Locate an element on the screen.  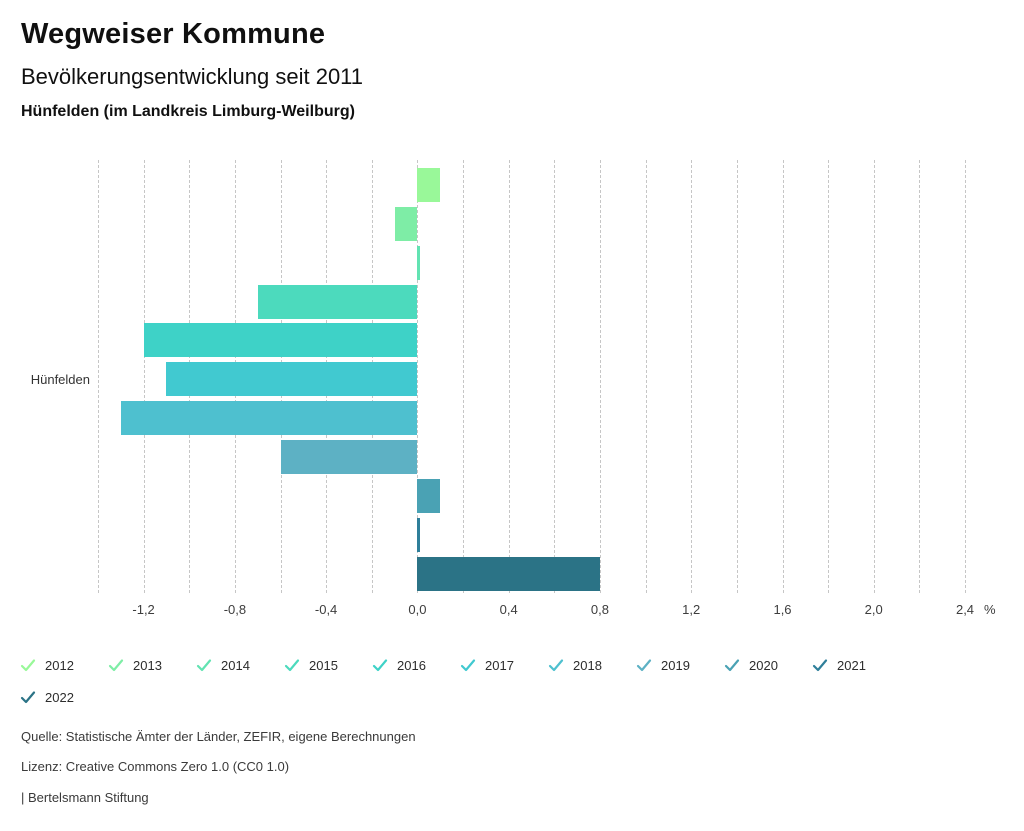
x-axis-unit-label: % is located at coordinates (990, 609).